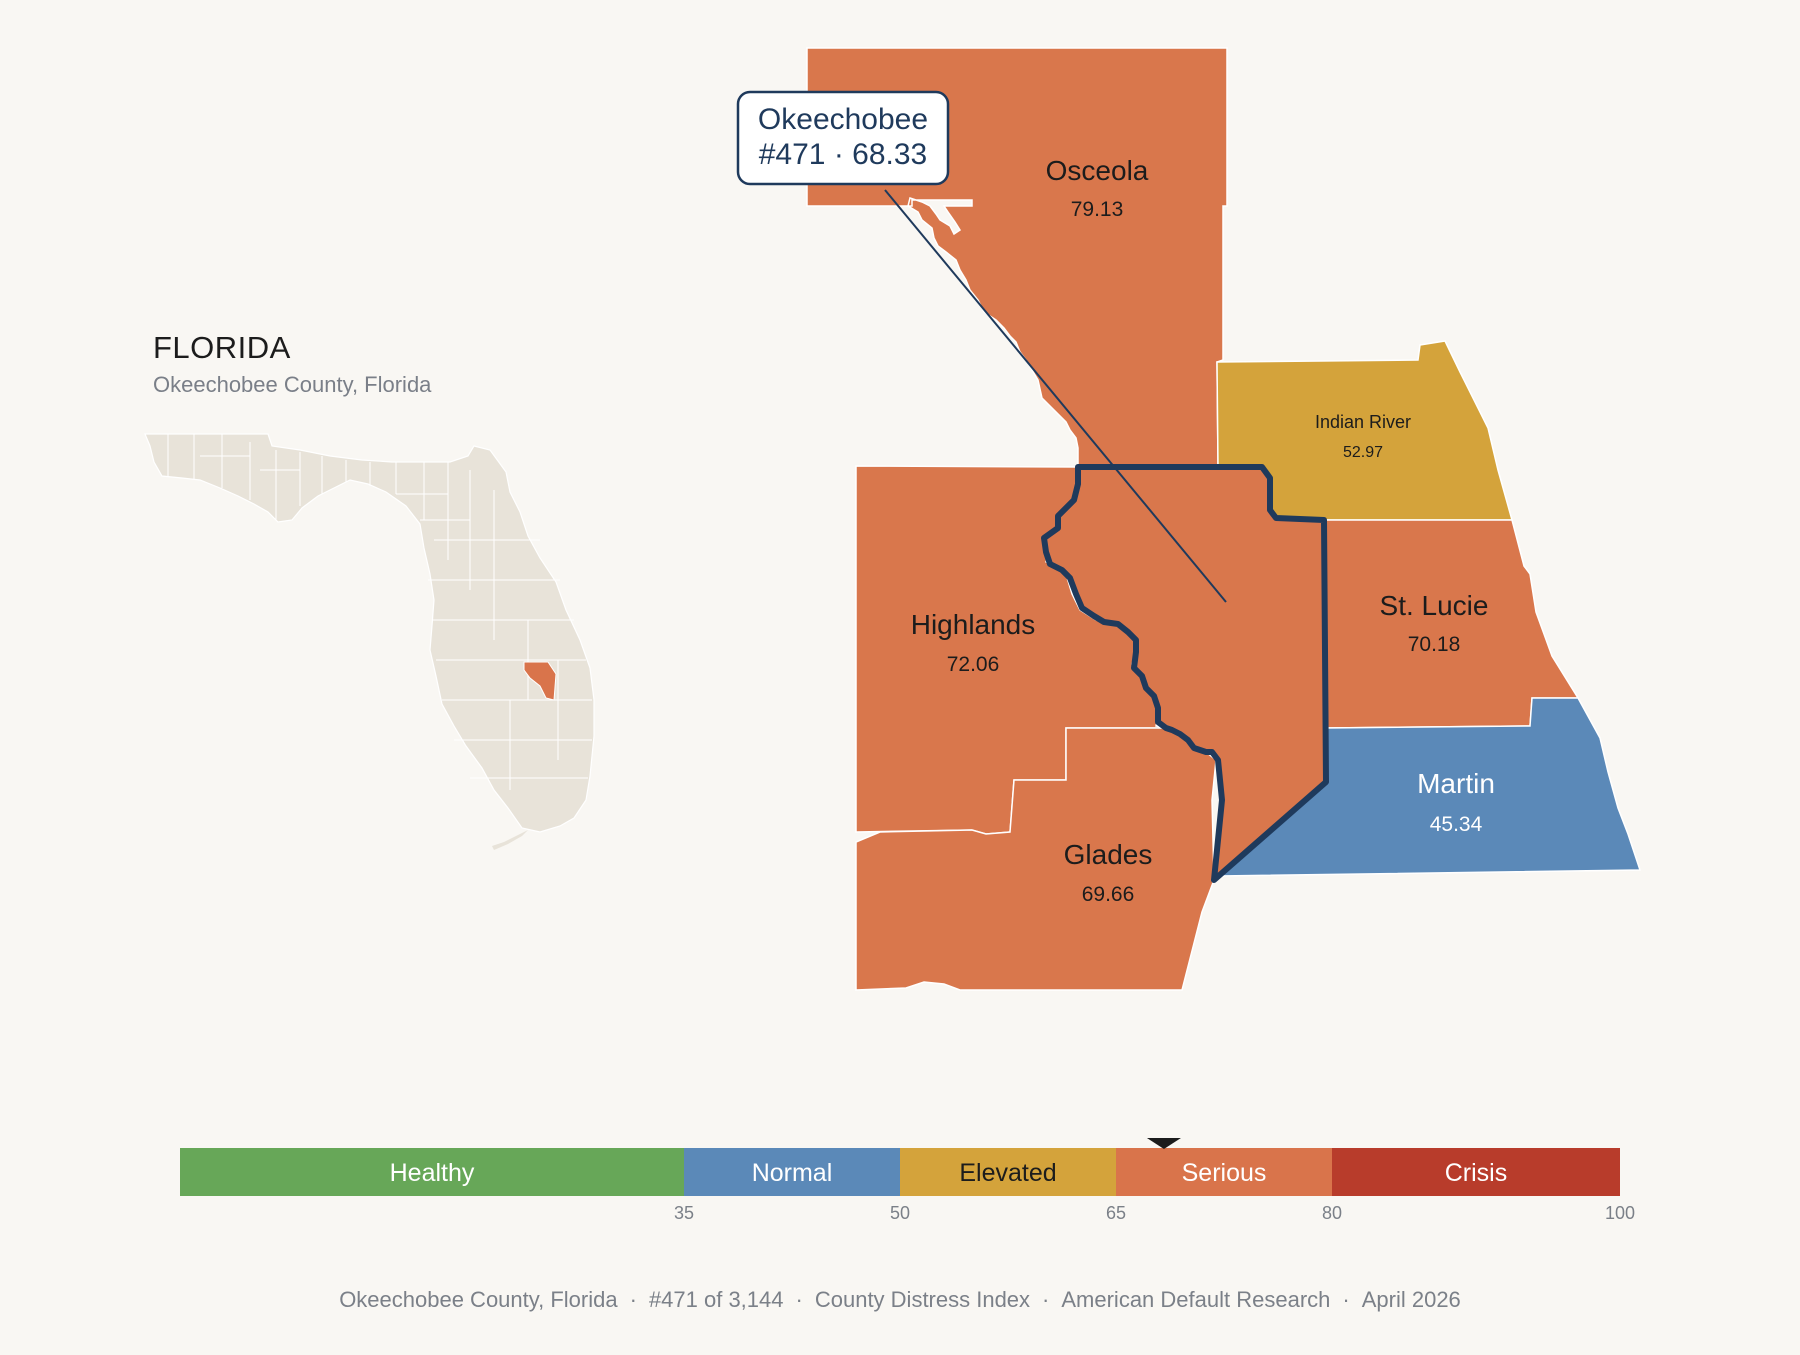 Image resolution: width=1800 pixels, height=1355 pixels. I want to click on callout-box, so click(843, 138).